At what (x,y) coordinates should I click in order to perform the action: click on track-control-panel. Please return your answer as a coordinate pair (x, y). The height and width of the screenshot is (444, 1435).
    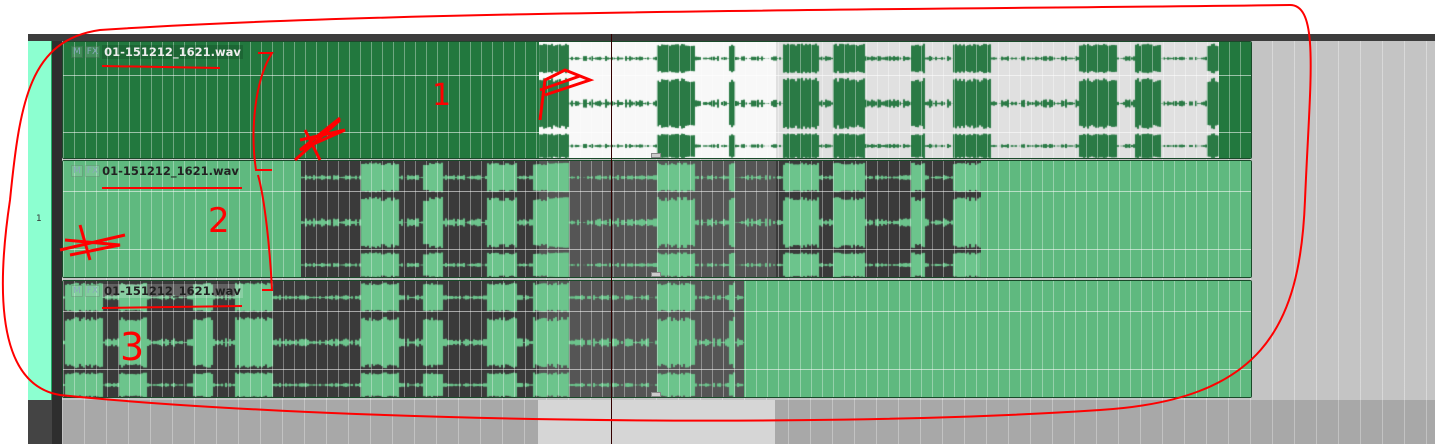
    Looking at the image, I should click on (40, 220).